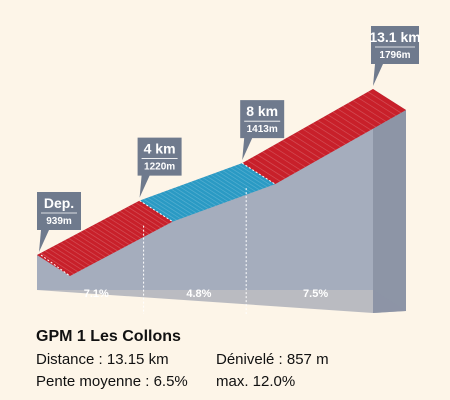 This screenshot has width=450, height=400. I want to click on marker-2: 4 km 1220m, so click(159, 167).